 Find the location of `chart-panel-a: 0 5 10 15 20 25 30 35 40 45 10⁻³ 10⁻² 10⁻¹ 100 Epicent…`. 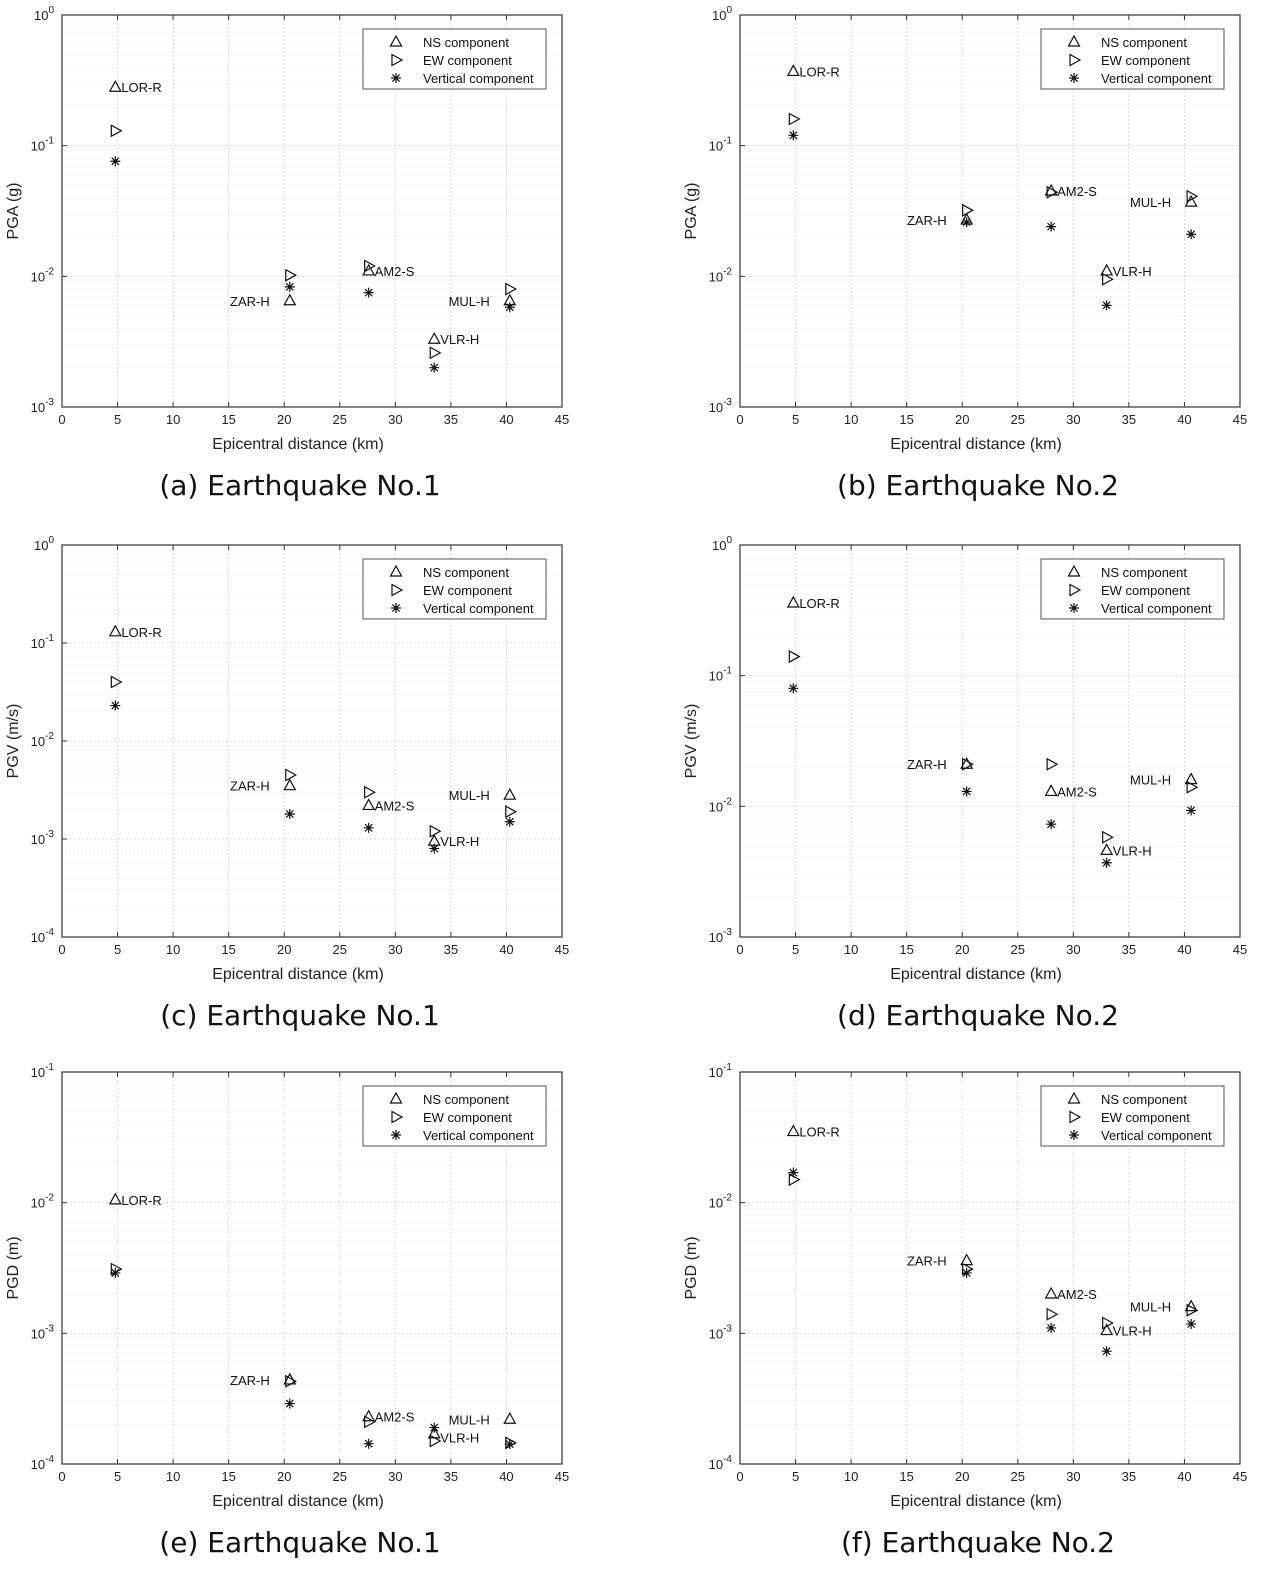

chart-panel-a: 0 5 10 15 20 25 30 35 40 45 10⁻³ 10⁻² 10⁻¹ 100 Epicent… is located at coordinates (287, 253).